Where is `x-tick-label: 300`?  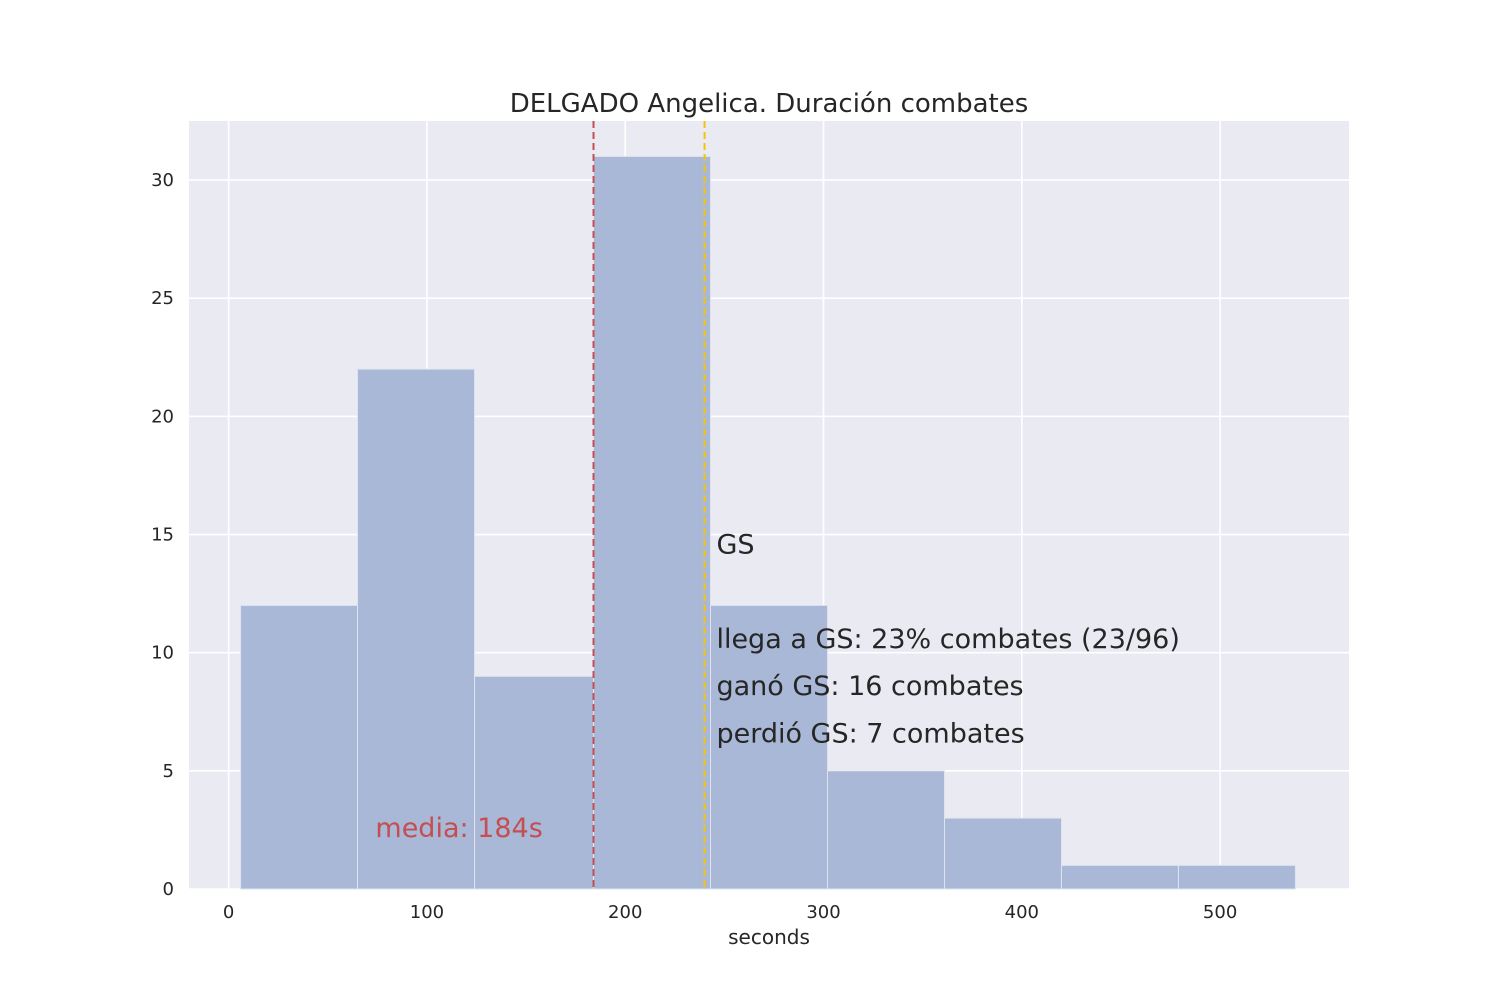
x-tick-label: 300 is located at coordinates (823, 912).